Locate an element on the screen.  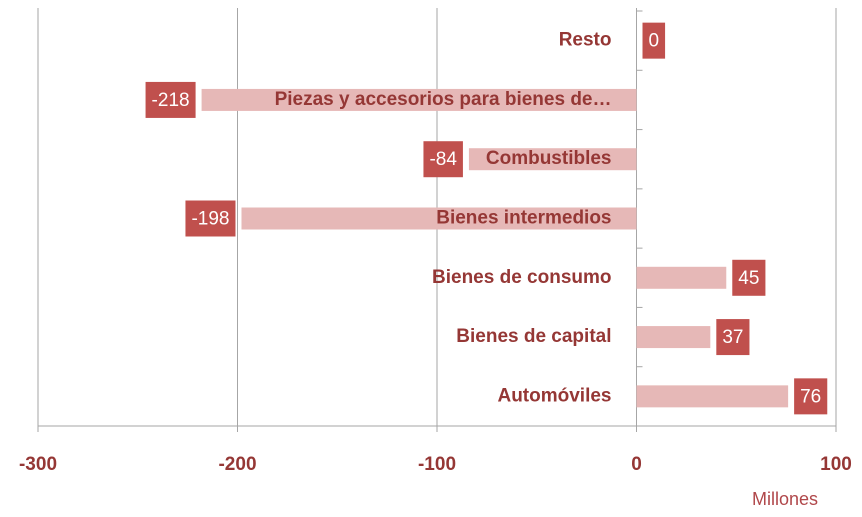
value-label: 45 is located at coordinates (748, 278).